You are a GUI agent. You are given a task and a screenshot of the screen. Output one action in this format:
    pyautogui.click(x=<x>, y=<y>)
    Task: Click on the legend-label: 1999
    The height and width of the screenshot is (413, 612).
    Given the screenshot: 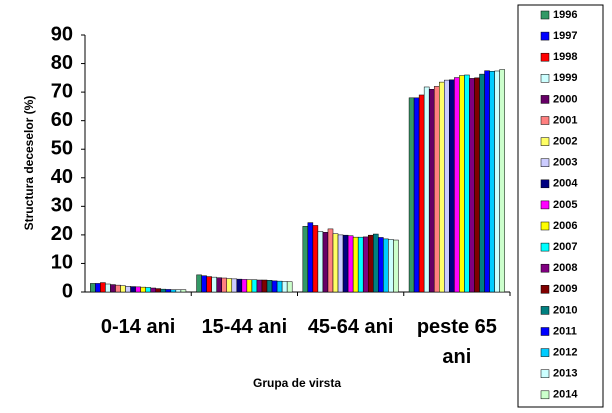 What is the action you would take?
    pyautogui.click(x=565, y=78)
    